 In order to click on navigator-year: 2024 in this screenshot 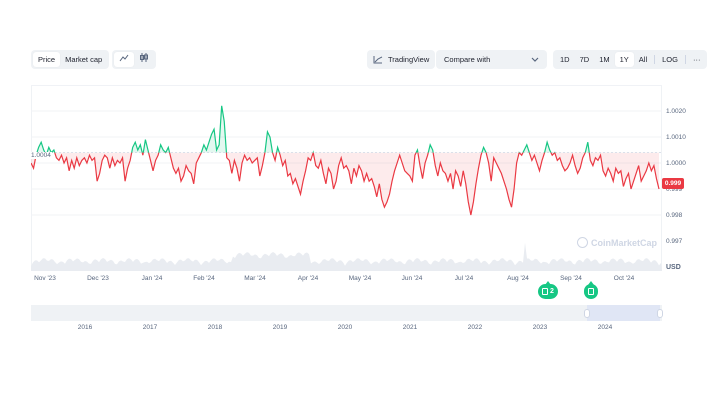, I will do `click(605, 327)`.